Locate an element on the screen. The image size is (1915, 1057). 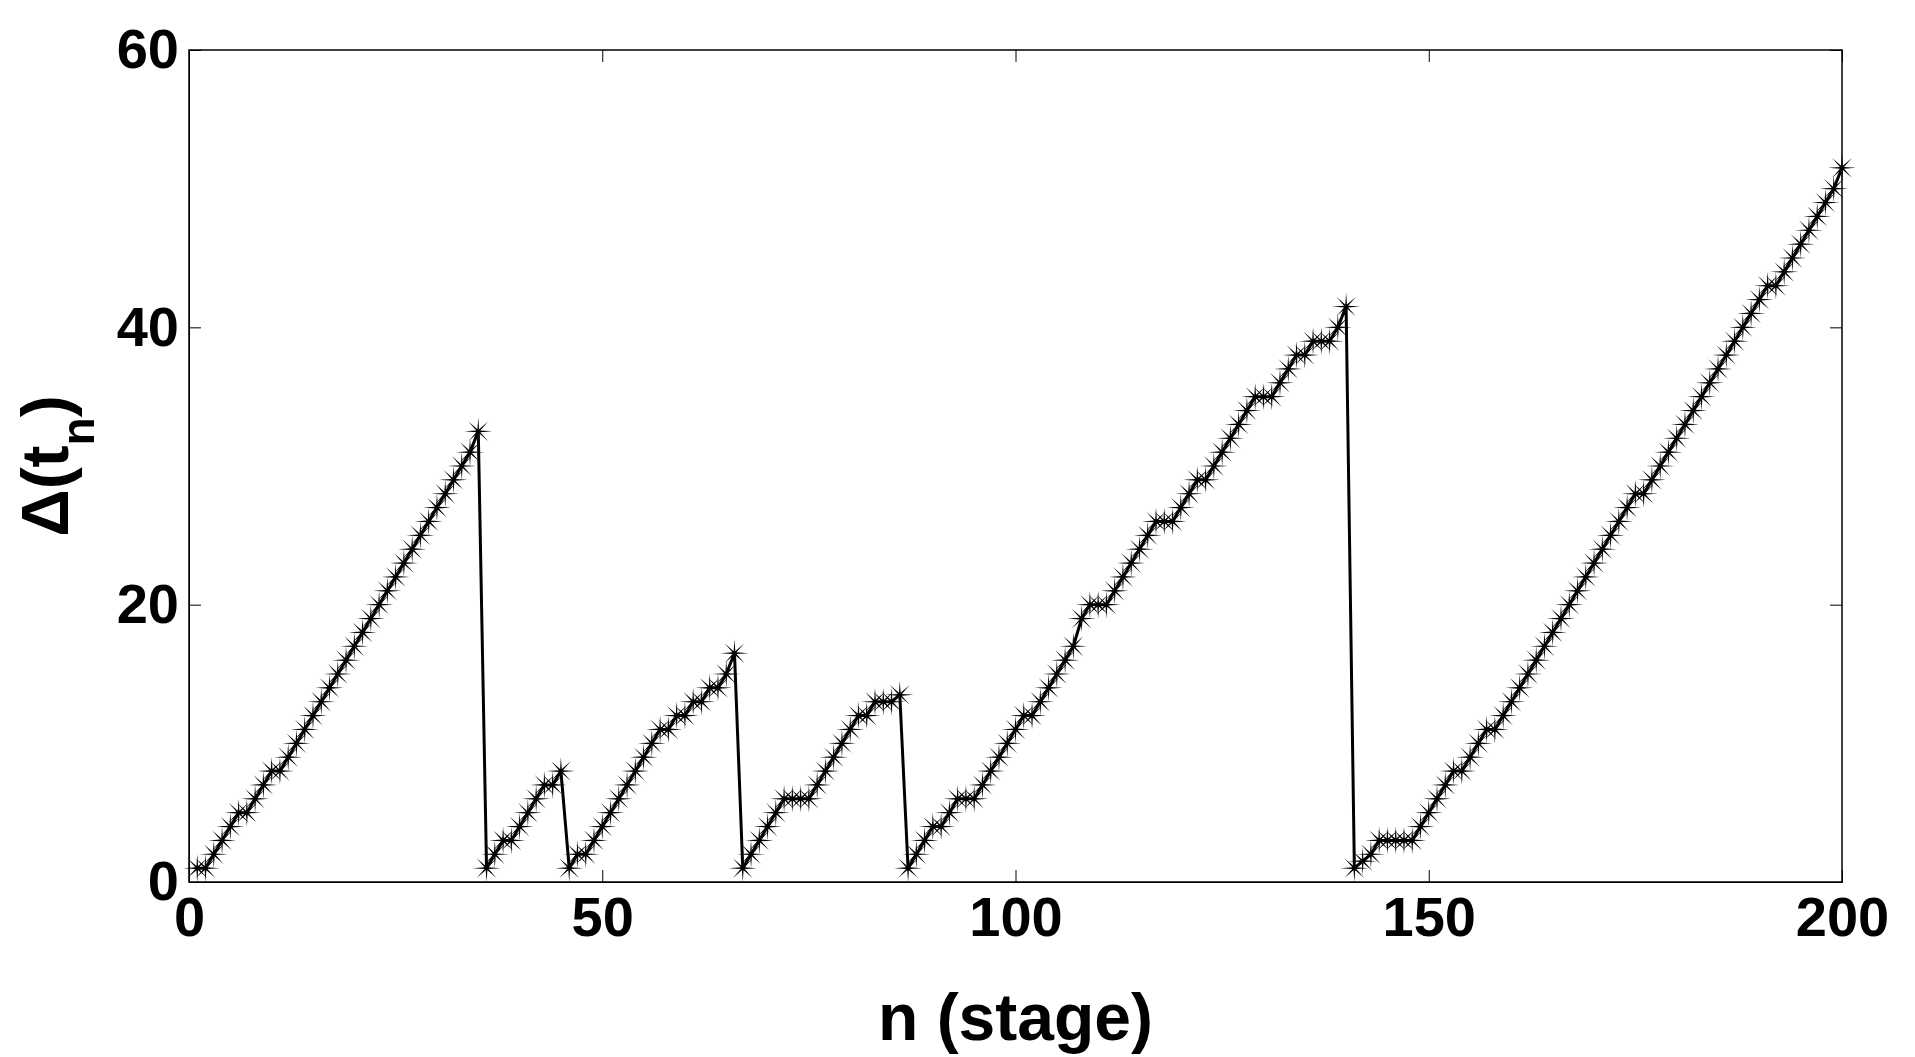
x-tick-label: 100 is located at coordinates (1016, 916).